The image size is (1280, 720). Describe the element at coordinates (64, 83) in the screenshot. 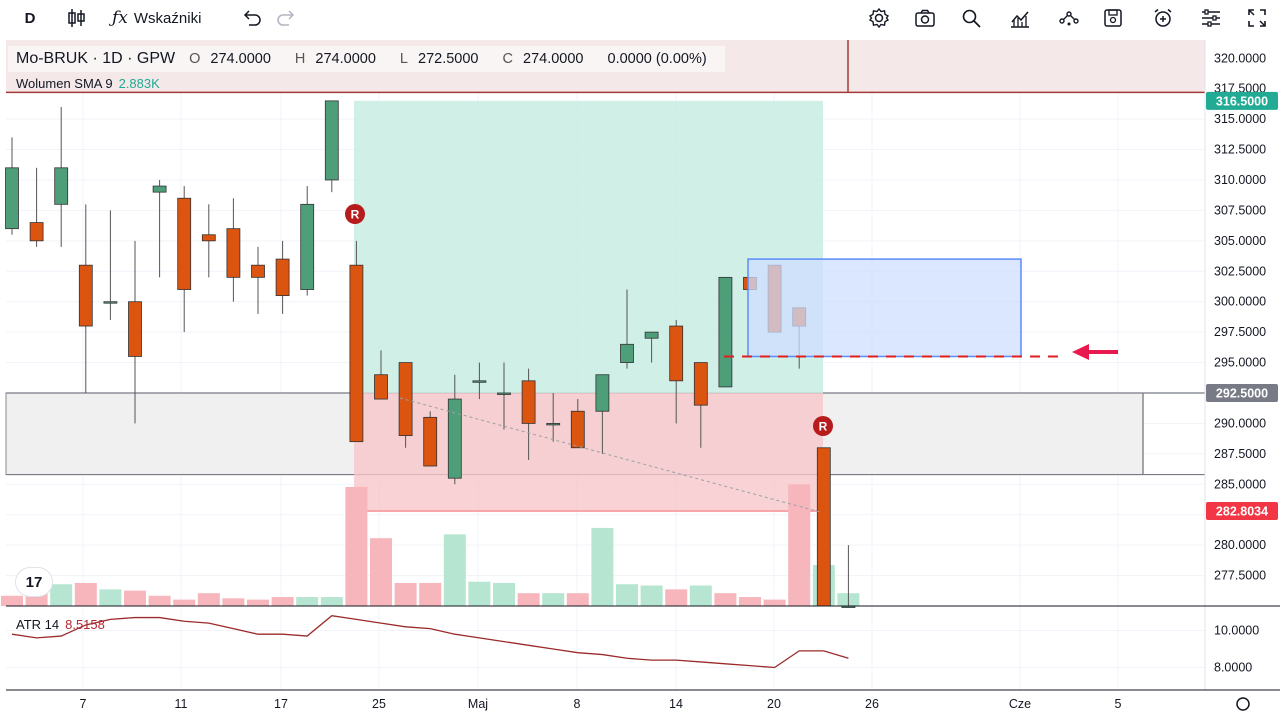

I see `volume-legend-name: Wolumen SMA 9` at that location.